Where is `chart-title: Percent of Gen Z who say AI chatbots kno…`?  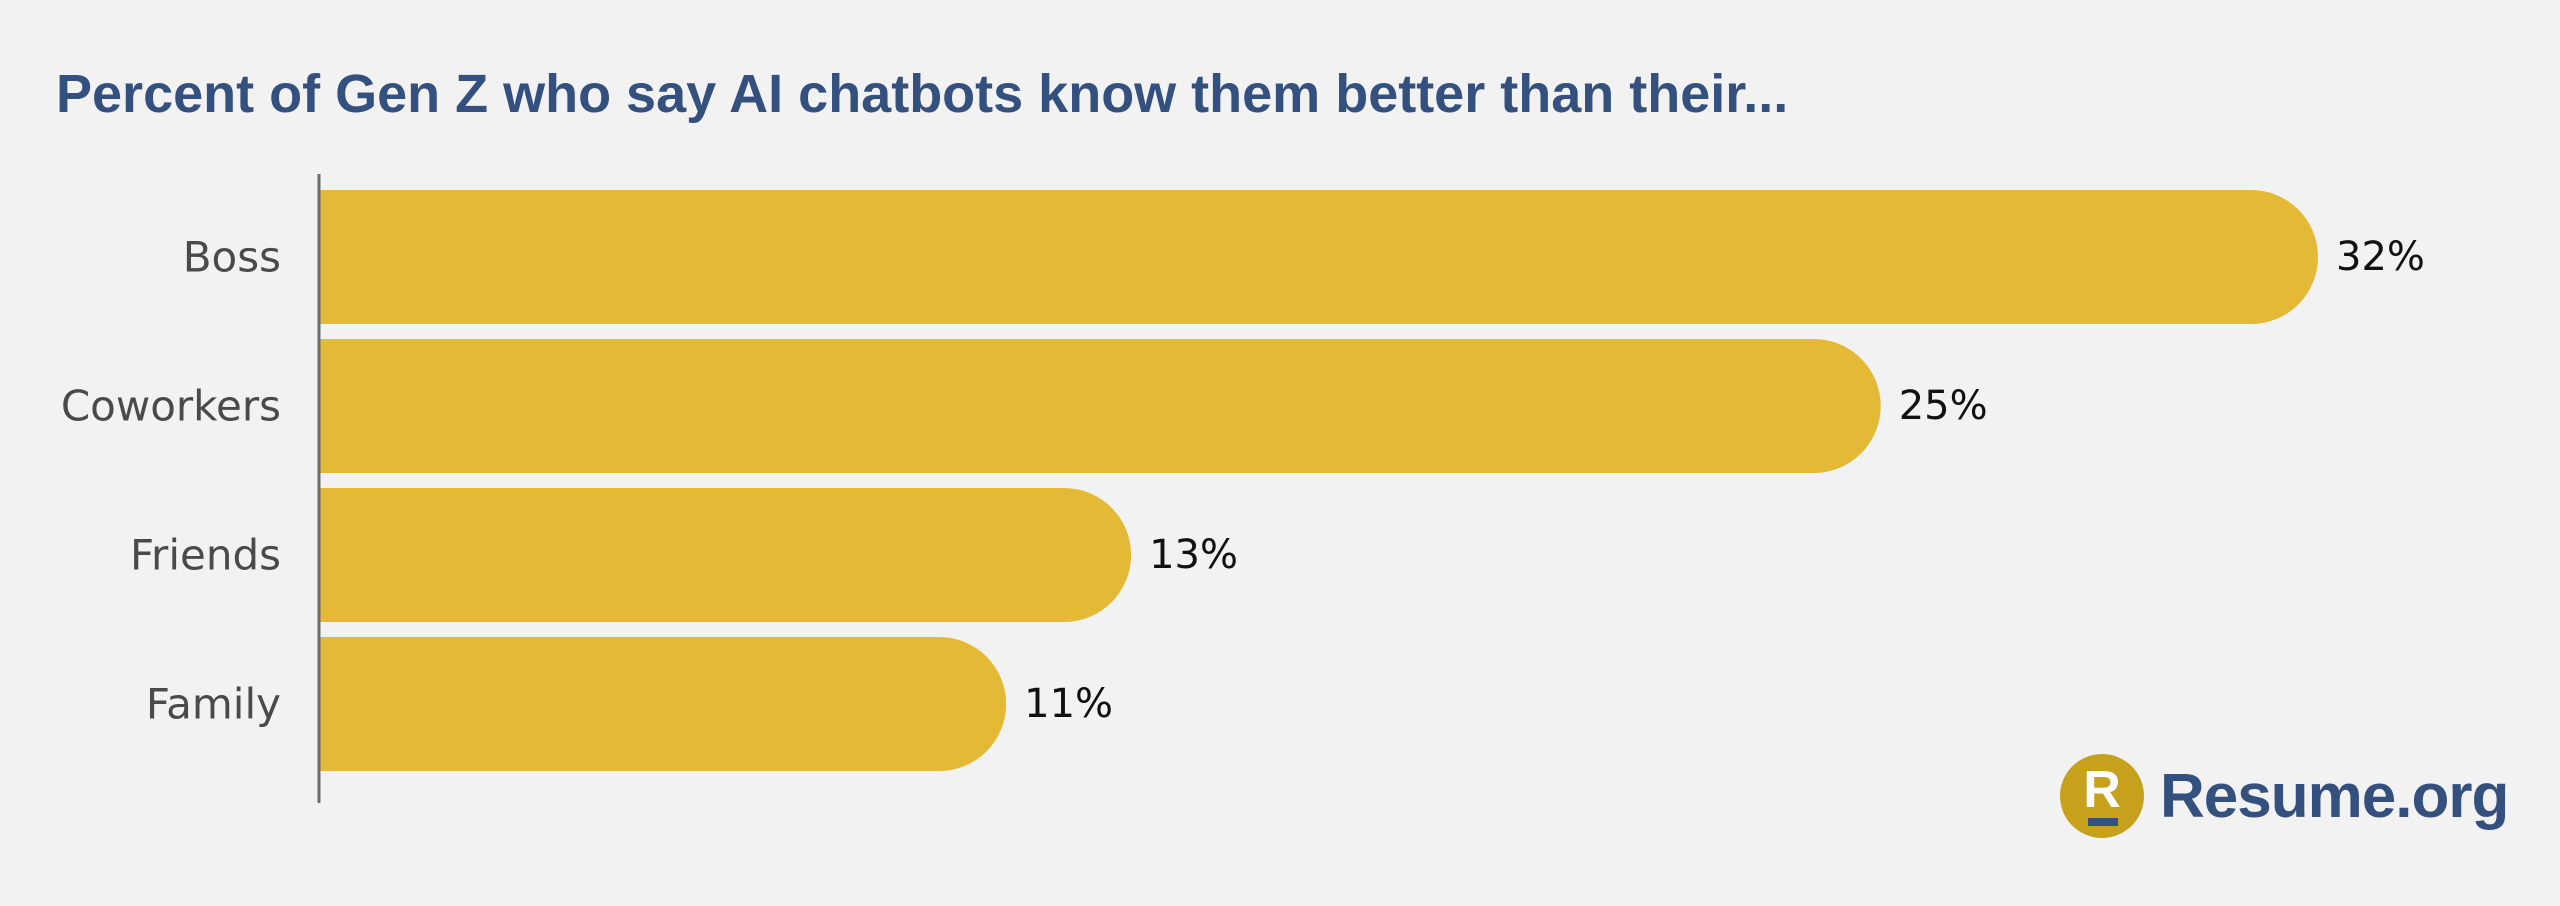
chart-title: Percent of Gen Z who say AI chatbots kno… is located at coordinates (922, 94).